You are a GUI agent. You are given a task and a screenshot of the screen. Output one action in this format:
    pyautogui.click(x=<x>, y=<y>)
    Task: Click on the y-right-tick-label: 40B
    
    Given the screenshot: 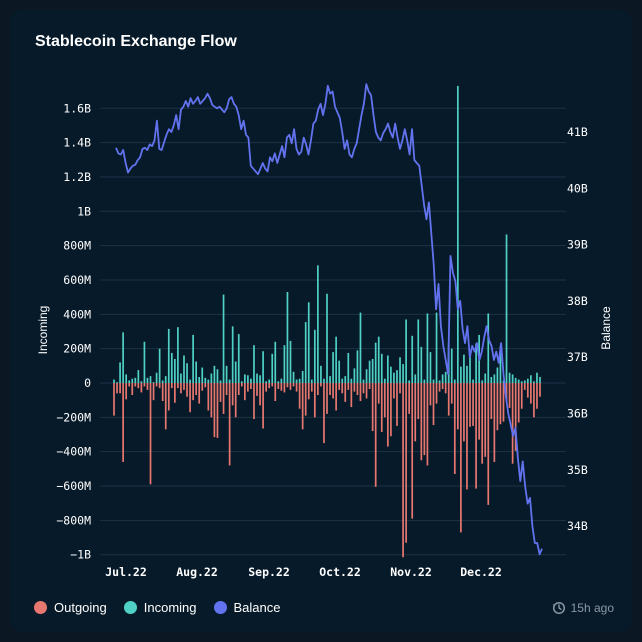 What is the action you would take?
    pyautogui.click(x=577, y=188)
    